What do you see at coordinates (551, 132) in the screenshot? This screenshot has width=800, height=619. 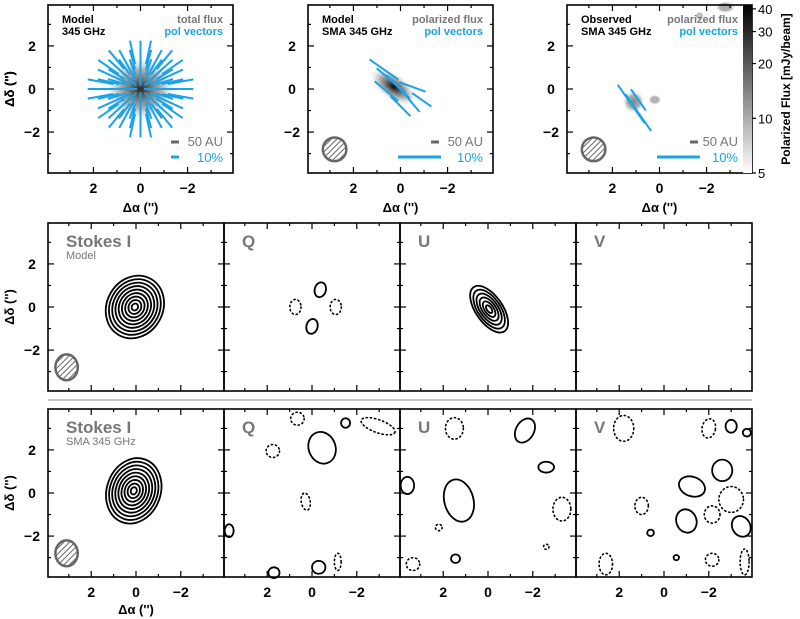 I see `y-tick-label: −2` at bounding box center [551, 132].